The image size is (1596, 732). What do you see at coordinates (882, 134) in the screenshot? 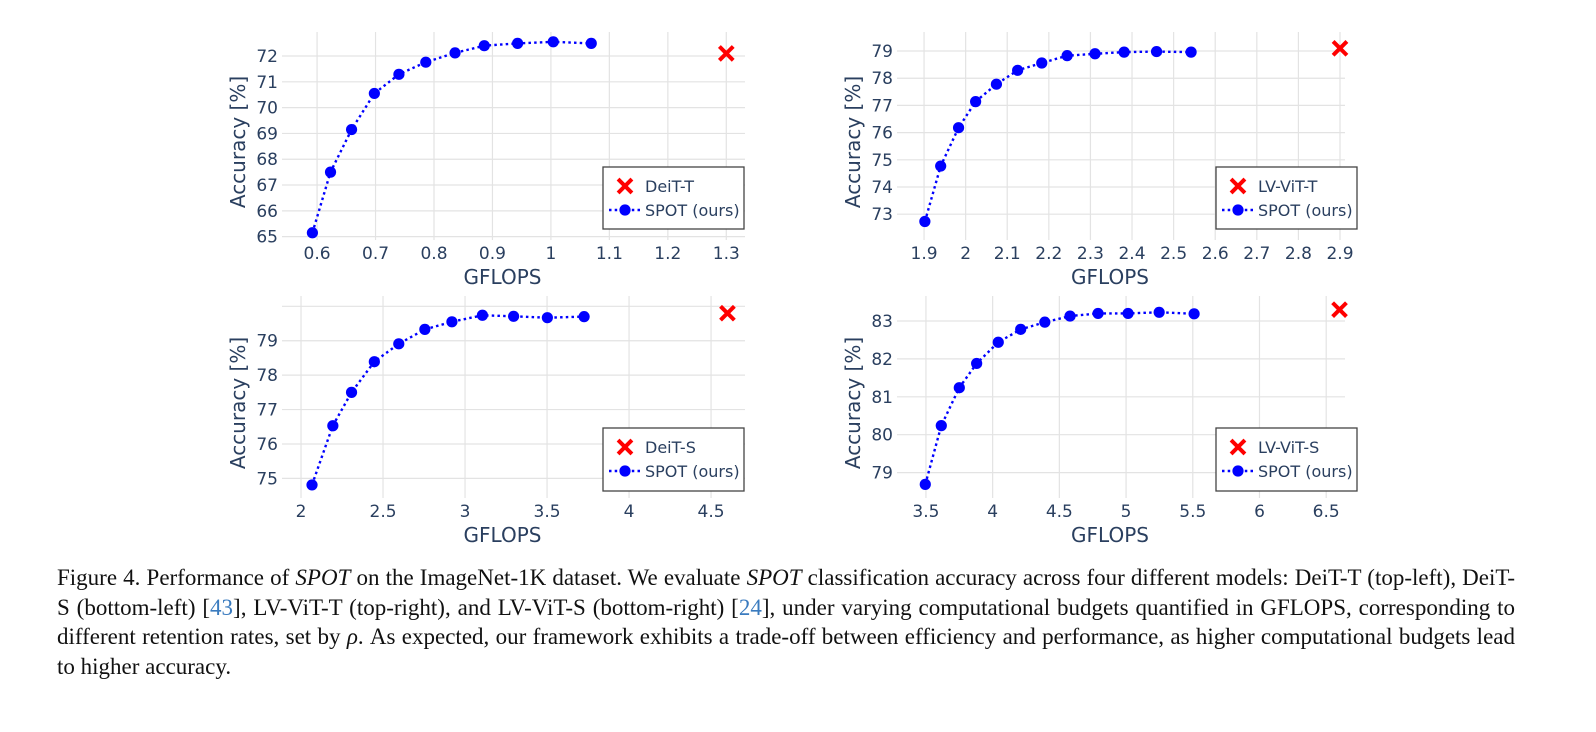
I see `y-tick-label: 76` at bounding box center [882, 134].